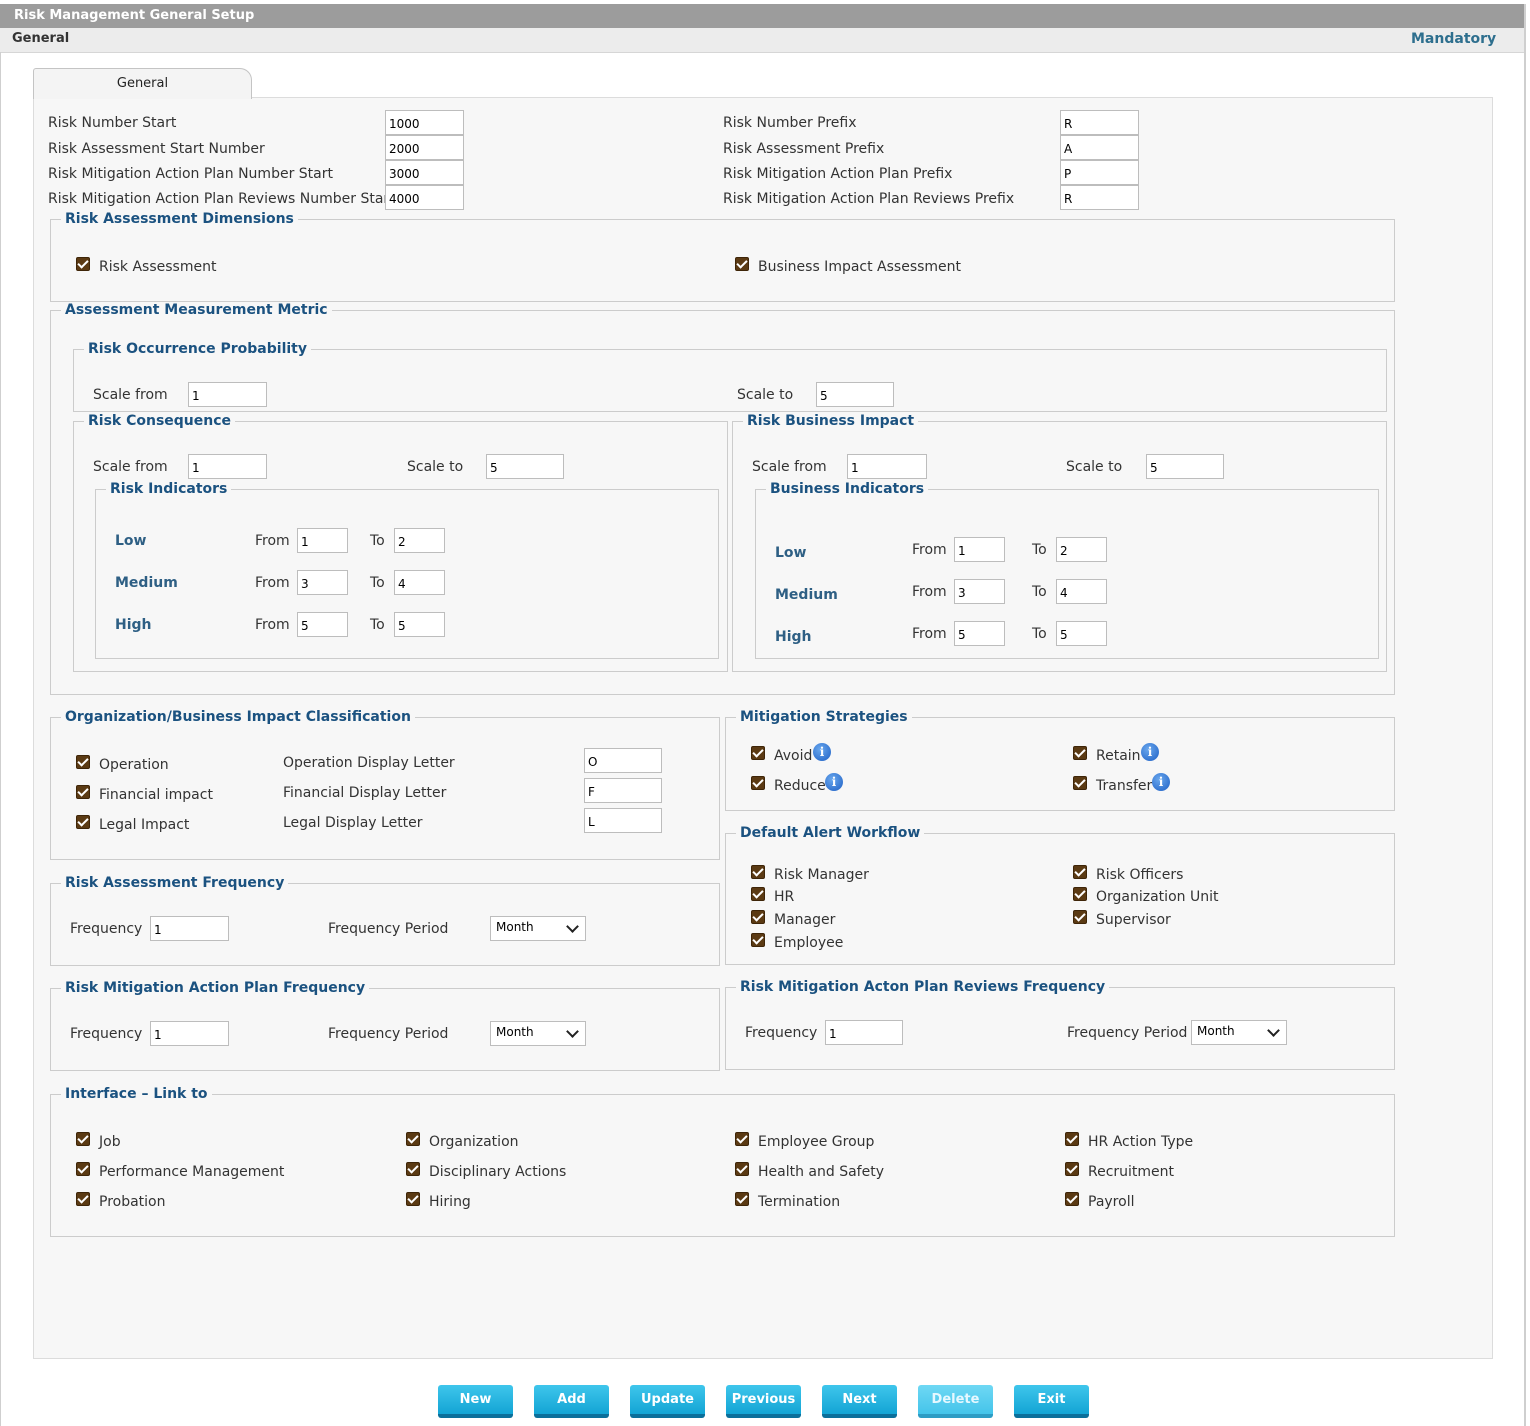 The height and width of the screenshot is (1426, 1530). Describe the element at coordinates (623, 760) in the screenshot. I see `operation-letter-input` at that location.